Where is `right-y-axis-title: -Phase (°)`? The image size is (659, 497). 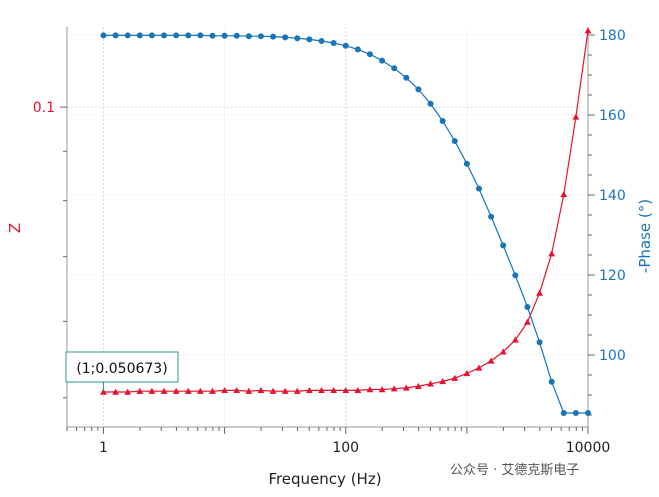 right-y-axis-title: -Phase (°) is located at coordinates (645, 236).